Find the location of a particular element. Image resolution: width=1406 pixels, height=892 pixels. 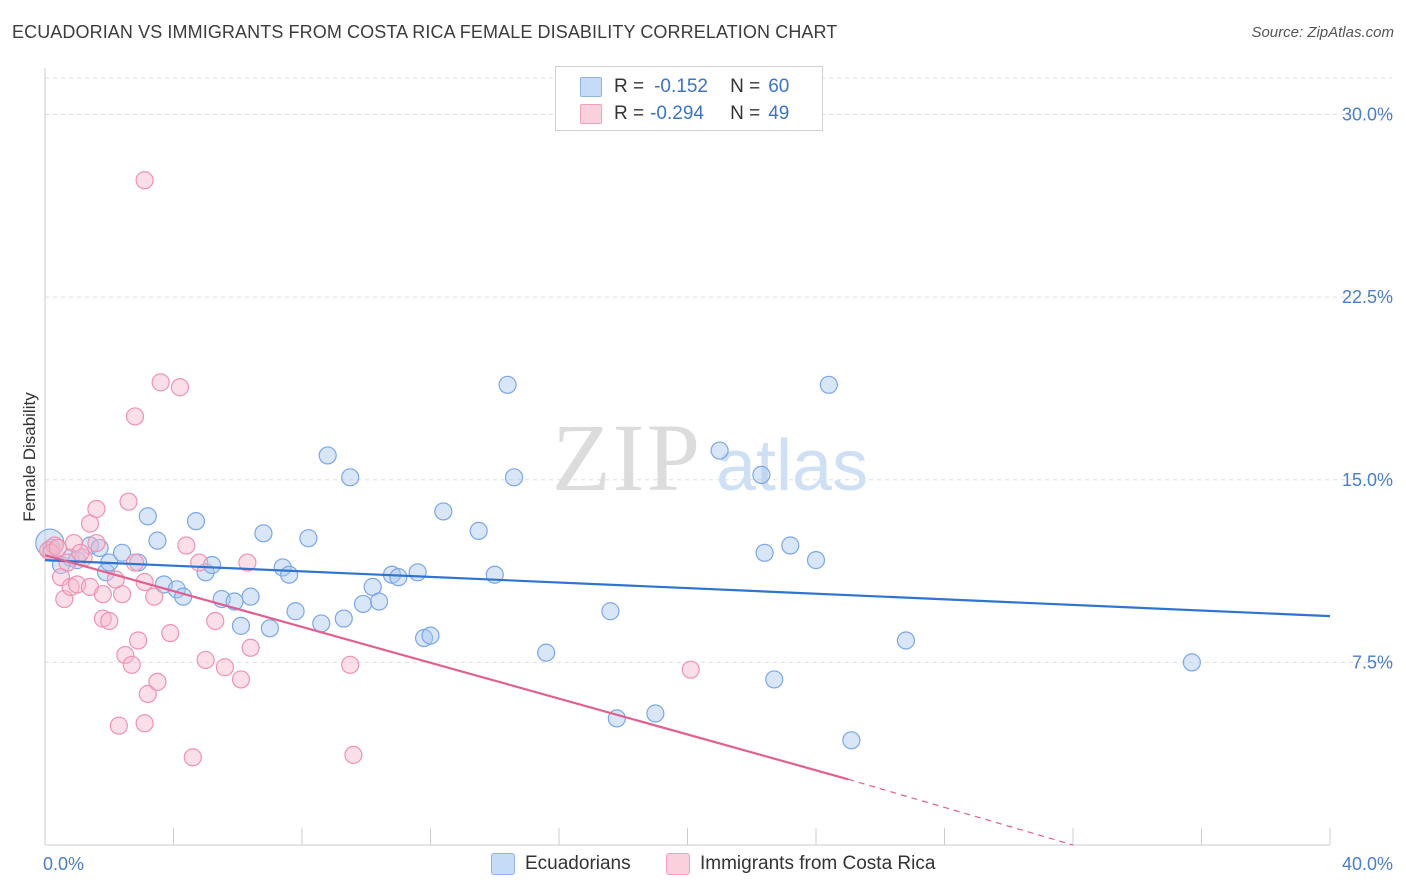

legend-row-ecuadorians: R = -0.152 N = 60 is located at coordinates (684, 87).